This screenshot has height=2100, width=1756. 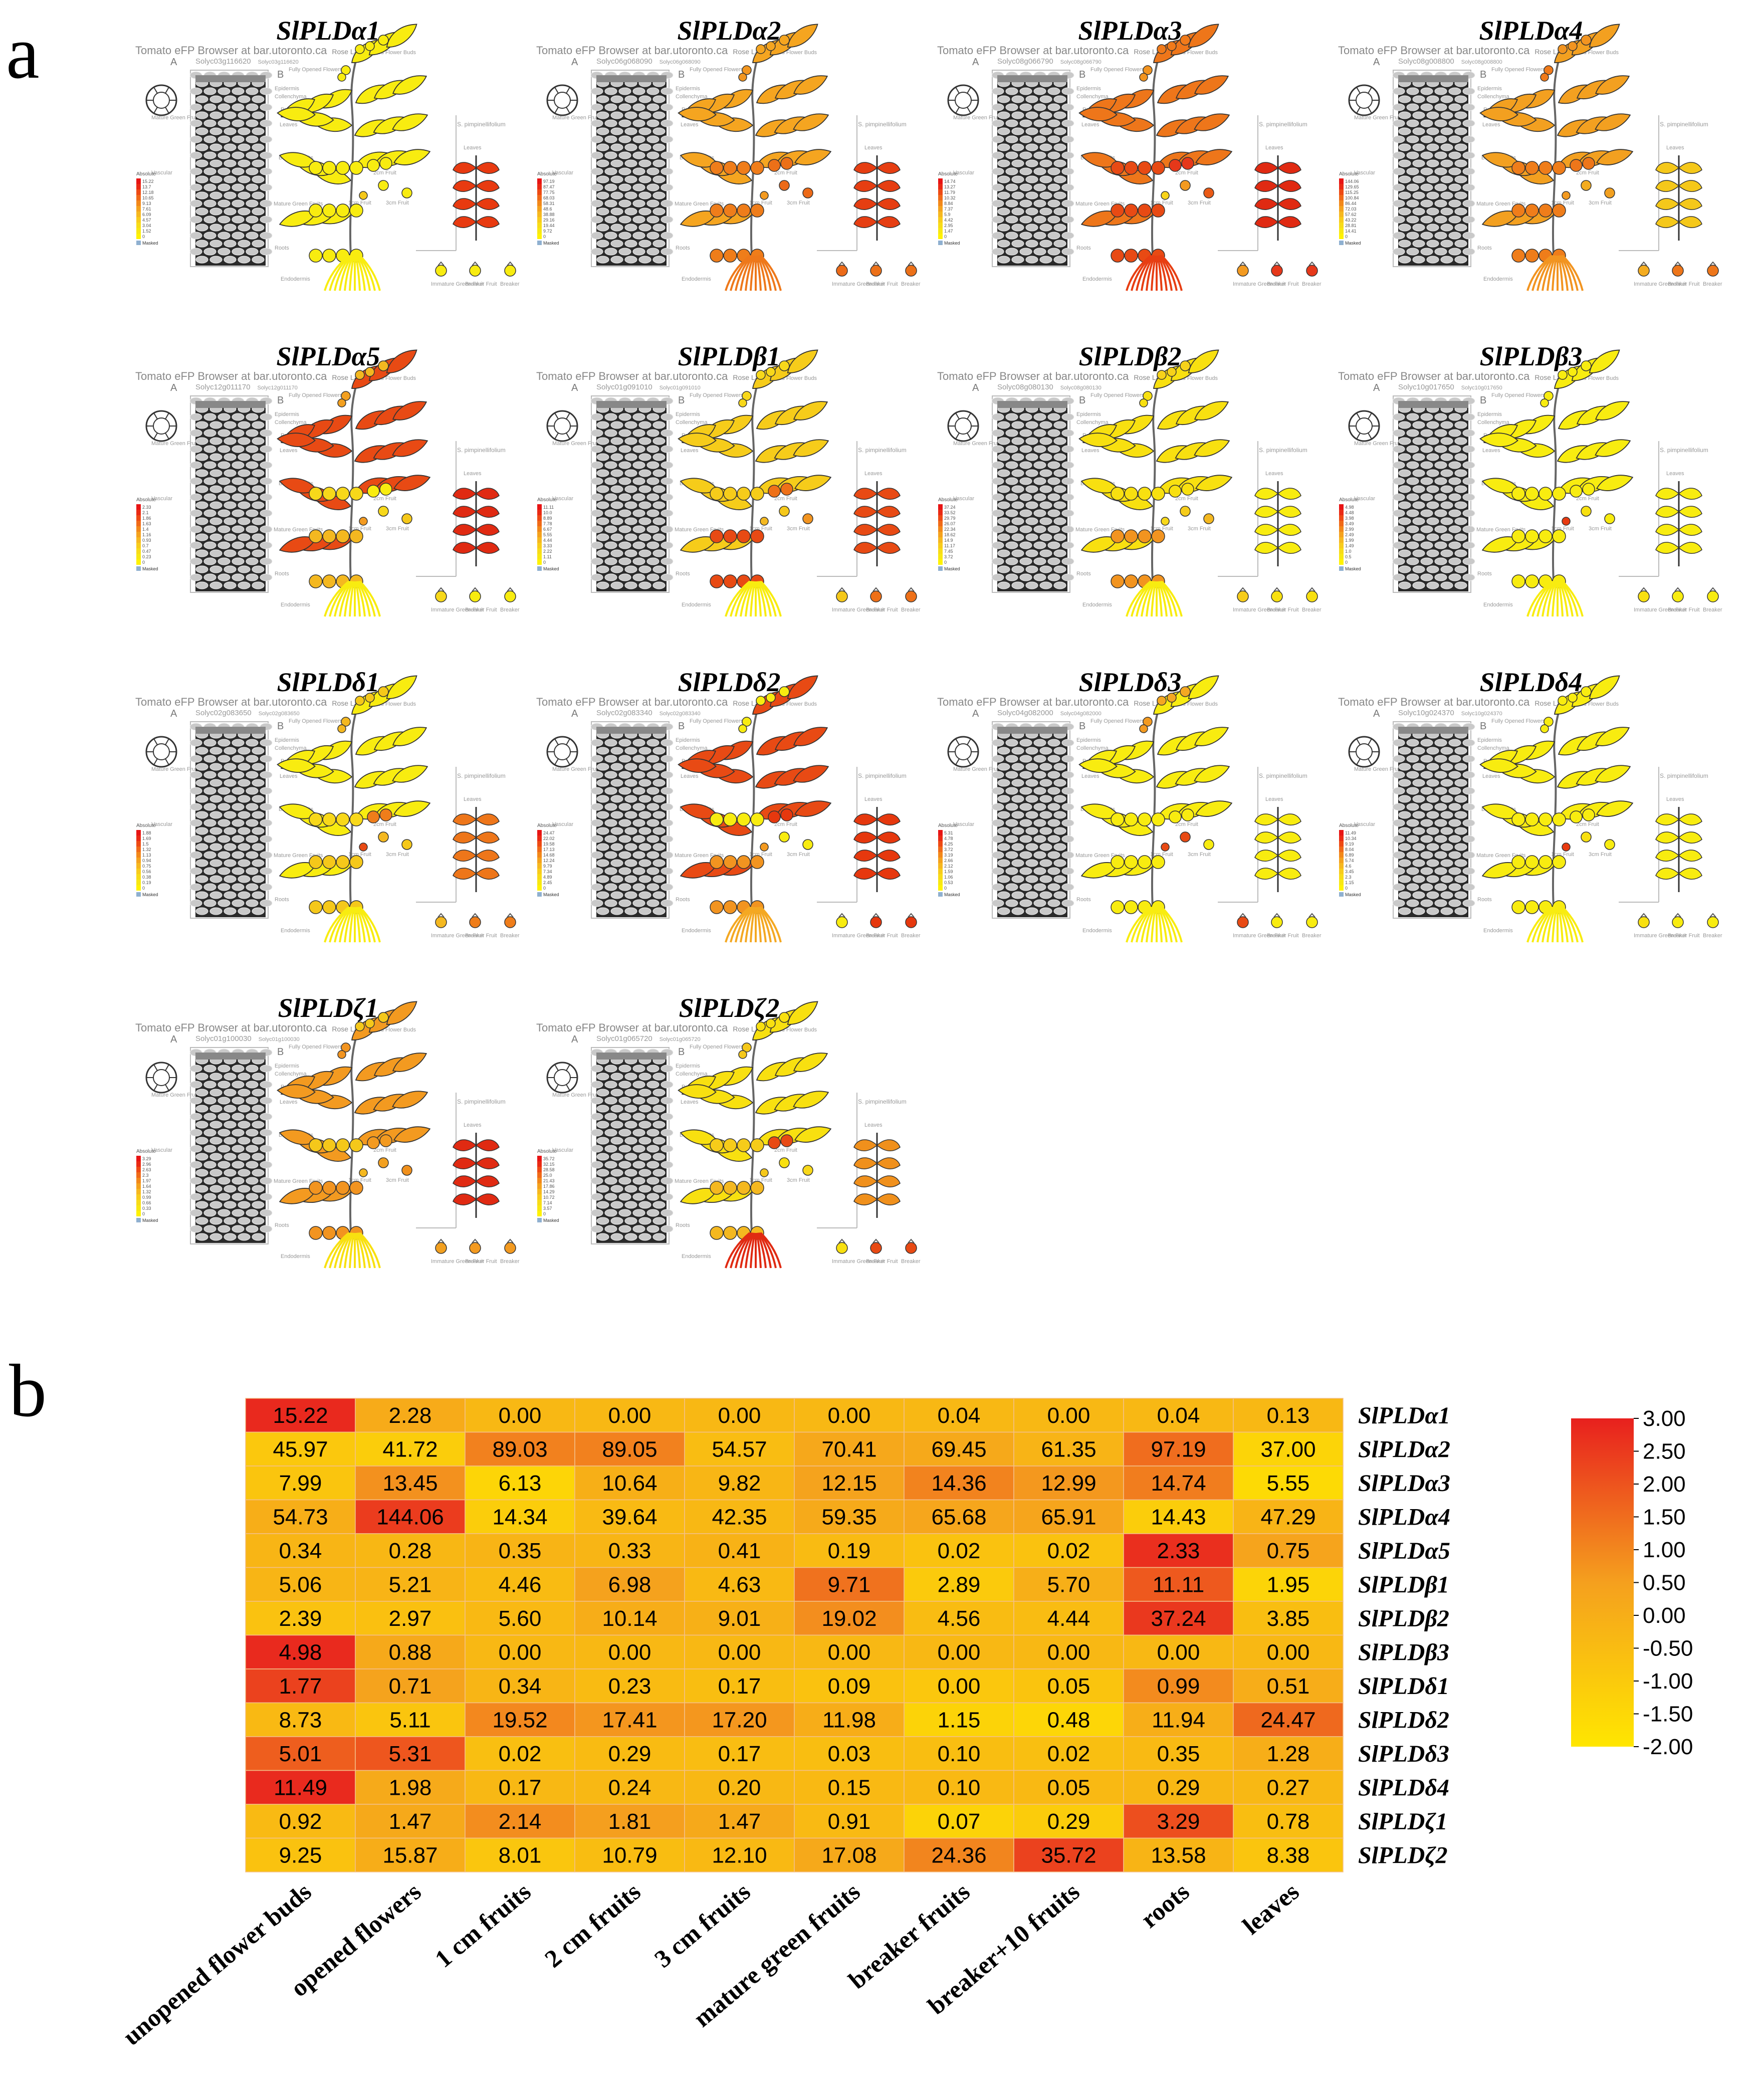 What do you see at coordinates (1350, 855) in the screenshot?
I see `legend-value: 6.89` at bounding box center [1350, 855].